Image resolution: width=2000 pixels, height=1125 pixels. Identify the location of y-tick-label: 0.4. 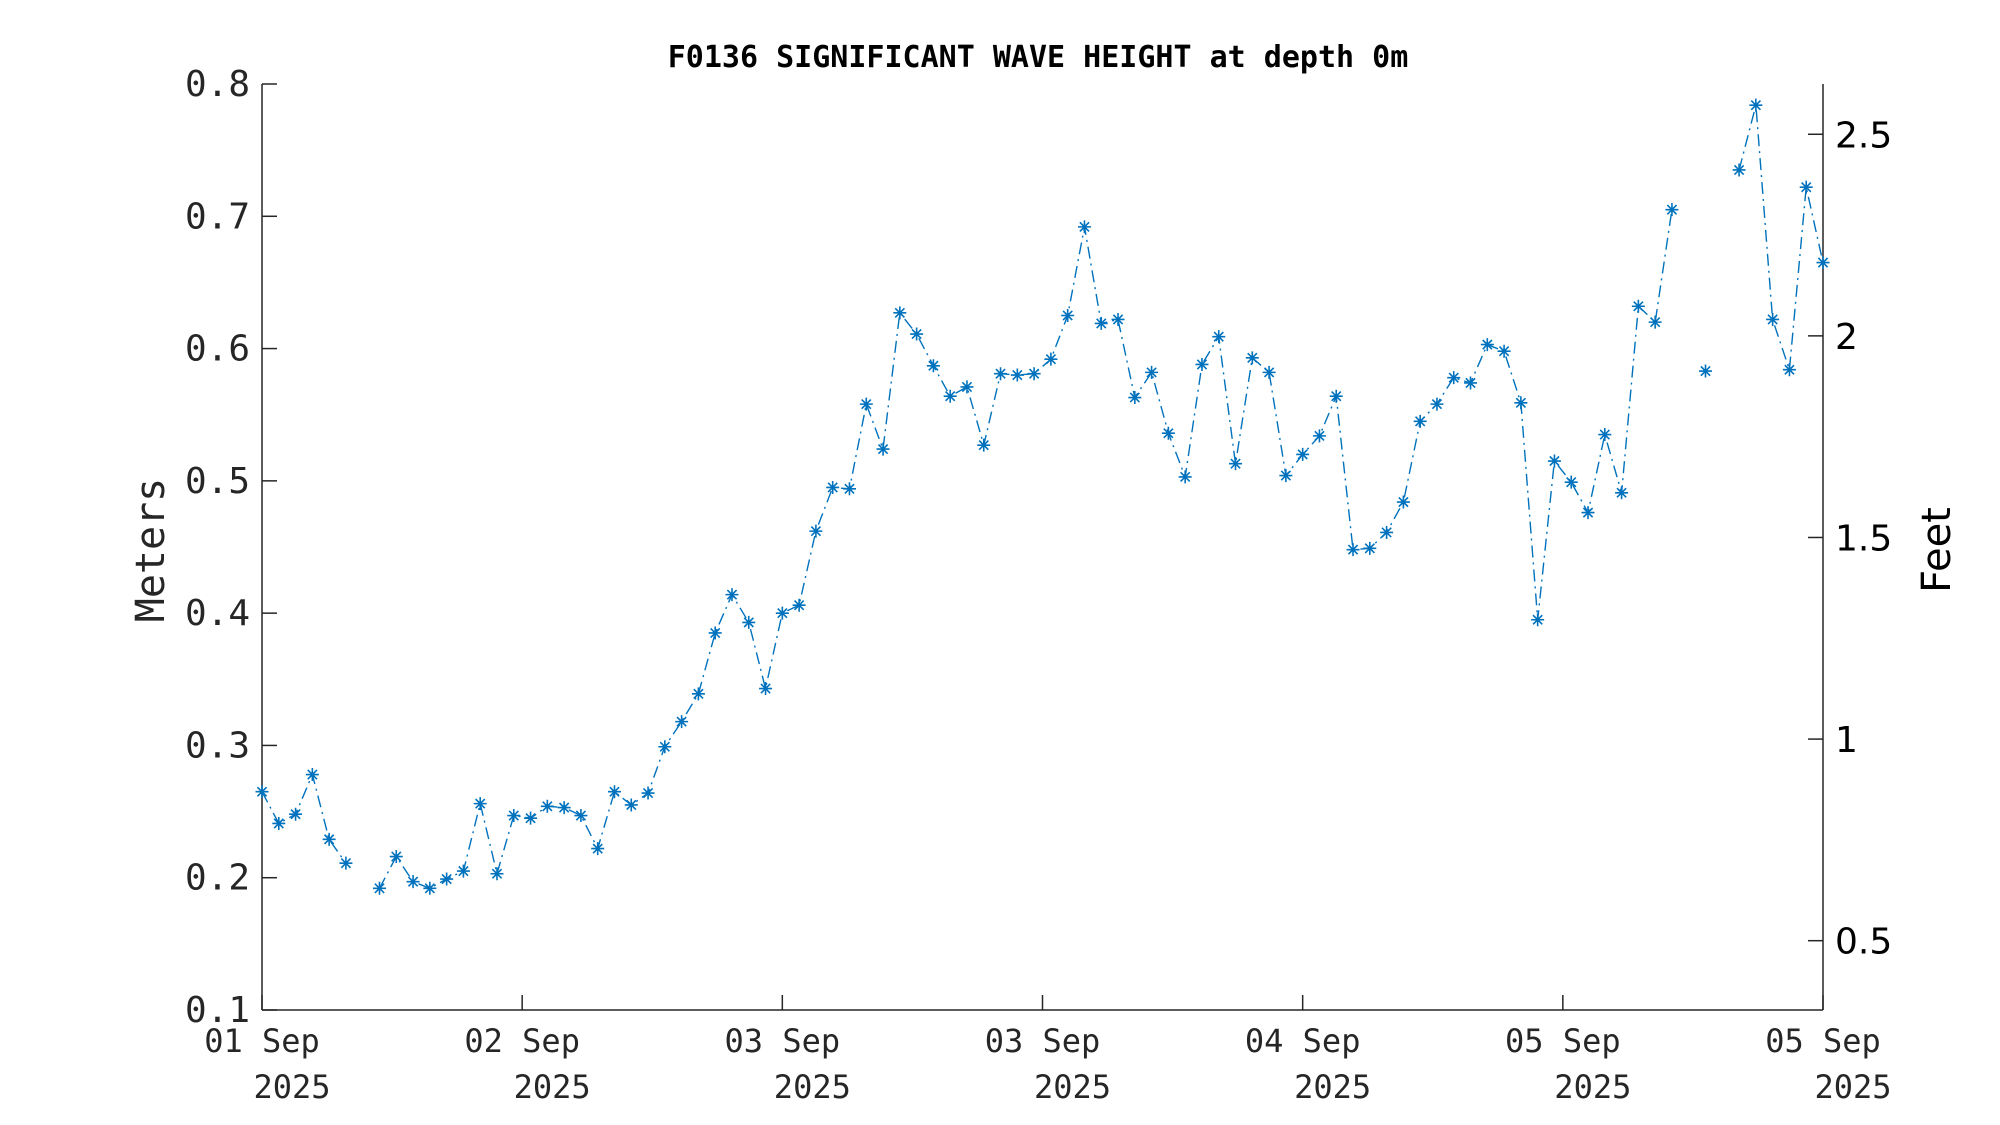
(217, 613).